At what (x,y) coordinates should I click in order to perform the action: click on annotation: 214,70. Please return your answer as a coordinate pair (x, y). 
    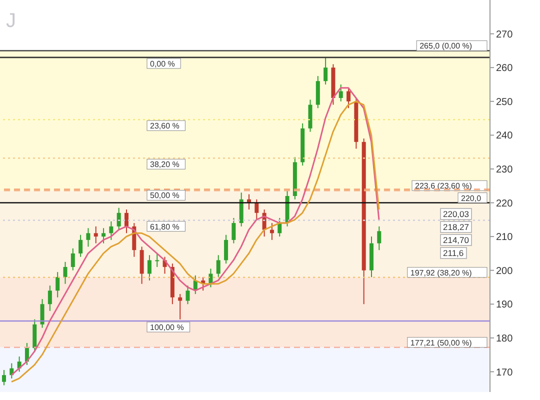
    Looking at the image, I should click on (456, 240).